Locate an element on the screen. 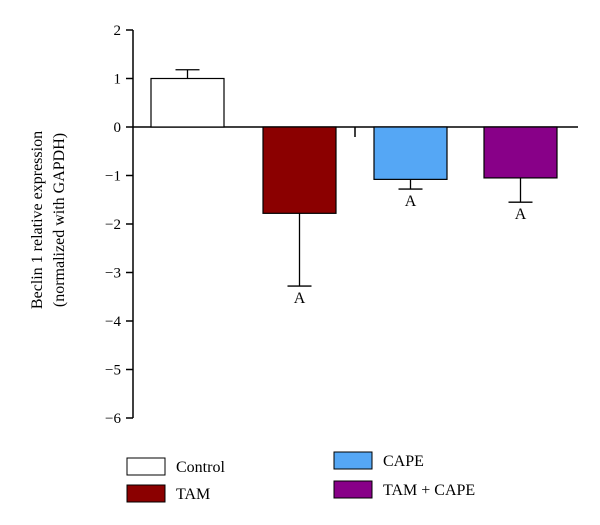  y-tick-label: −4 is located at coordinates (113, 322).